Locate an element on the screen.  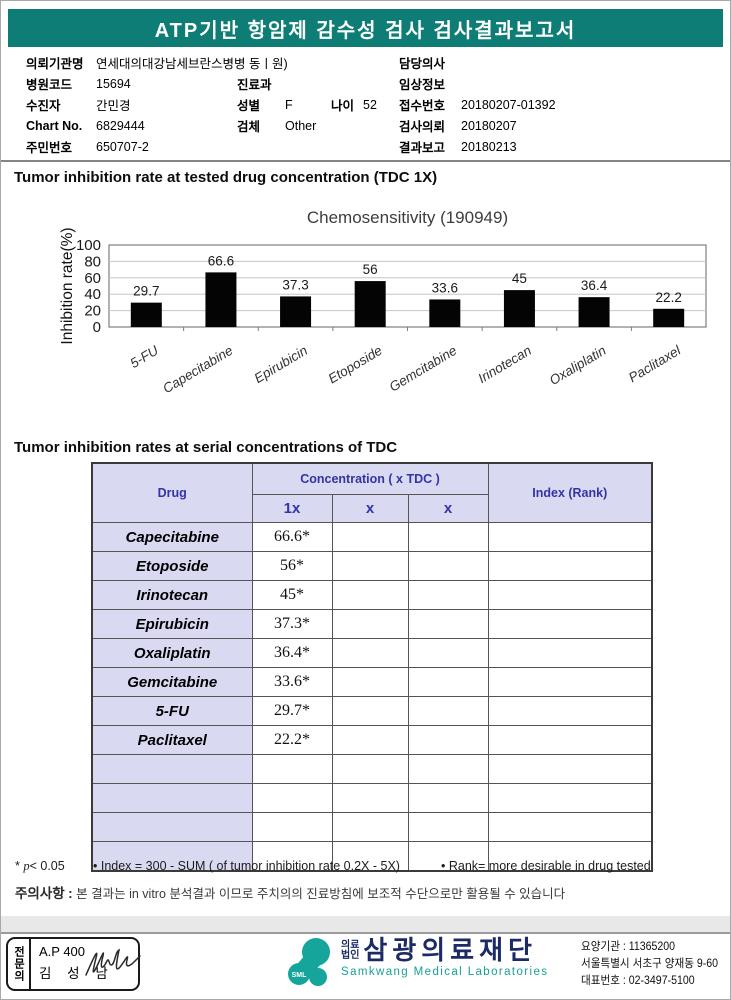
table-row: Gemcitabine 33.6* is located at coordinates (372, 682).